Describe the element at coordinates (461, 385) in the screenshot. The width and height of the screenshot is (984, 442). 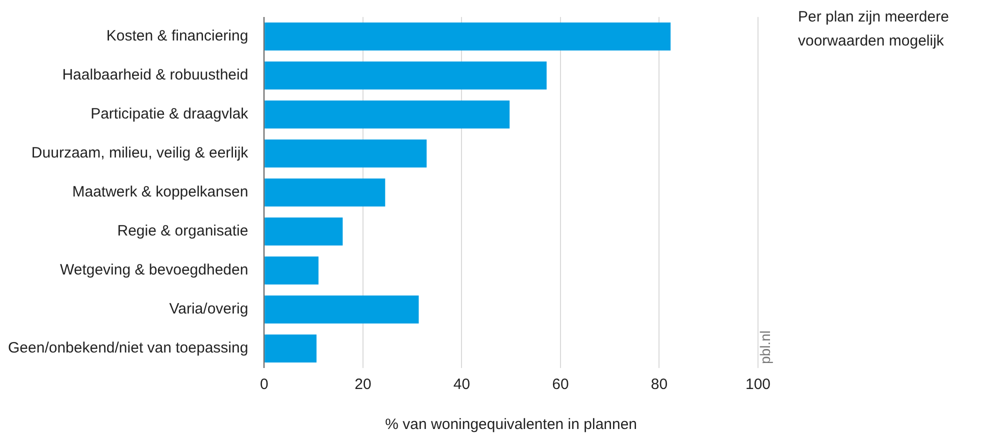
I see `x-tick-label: 40` at that location.